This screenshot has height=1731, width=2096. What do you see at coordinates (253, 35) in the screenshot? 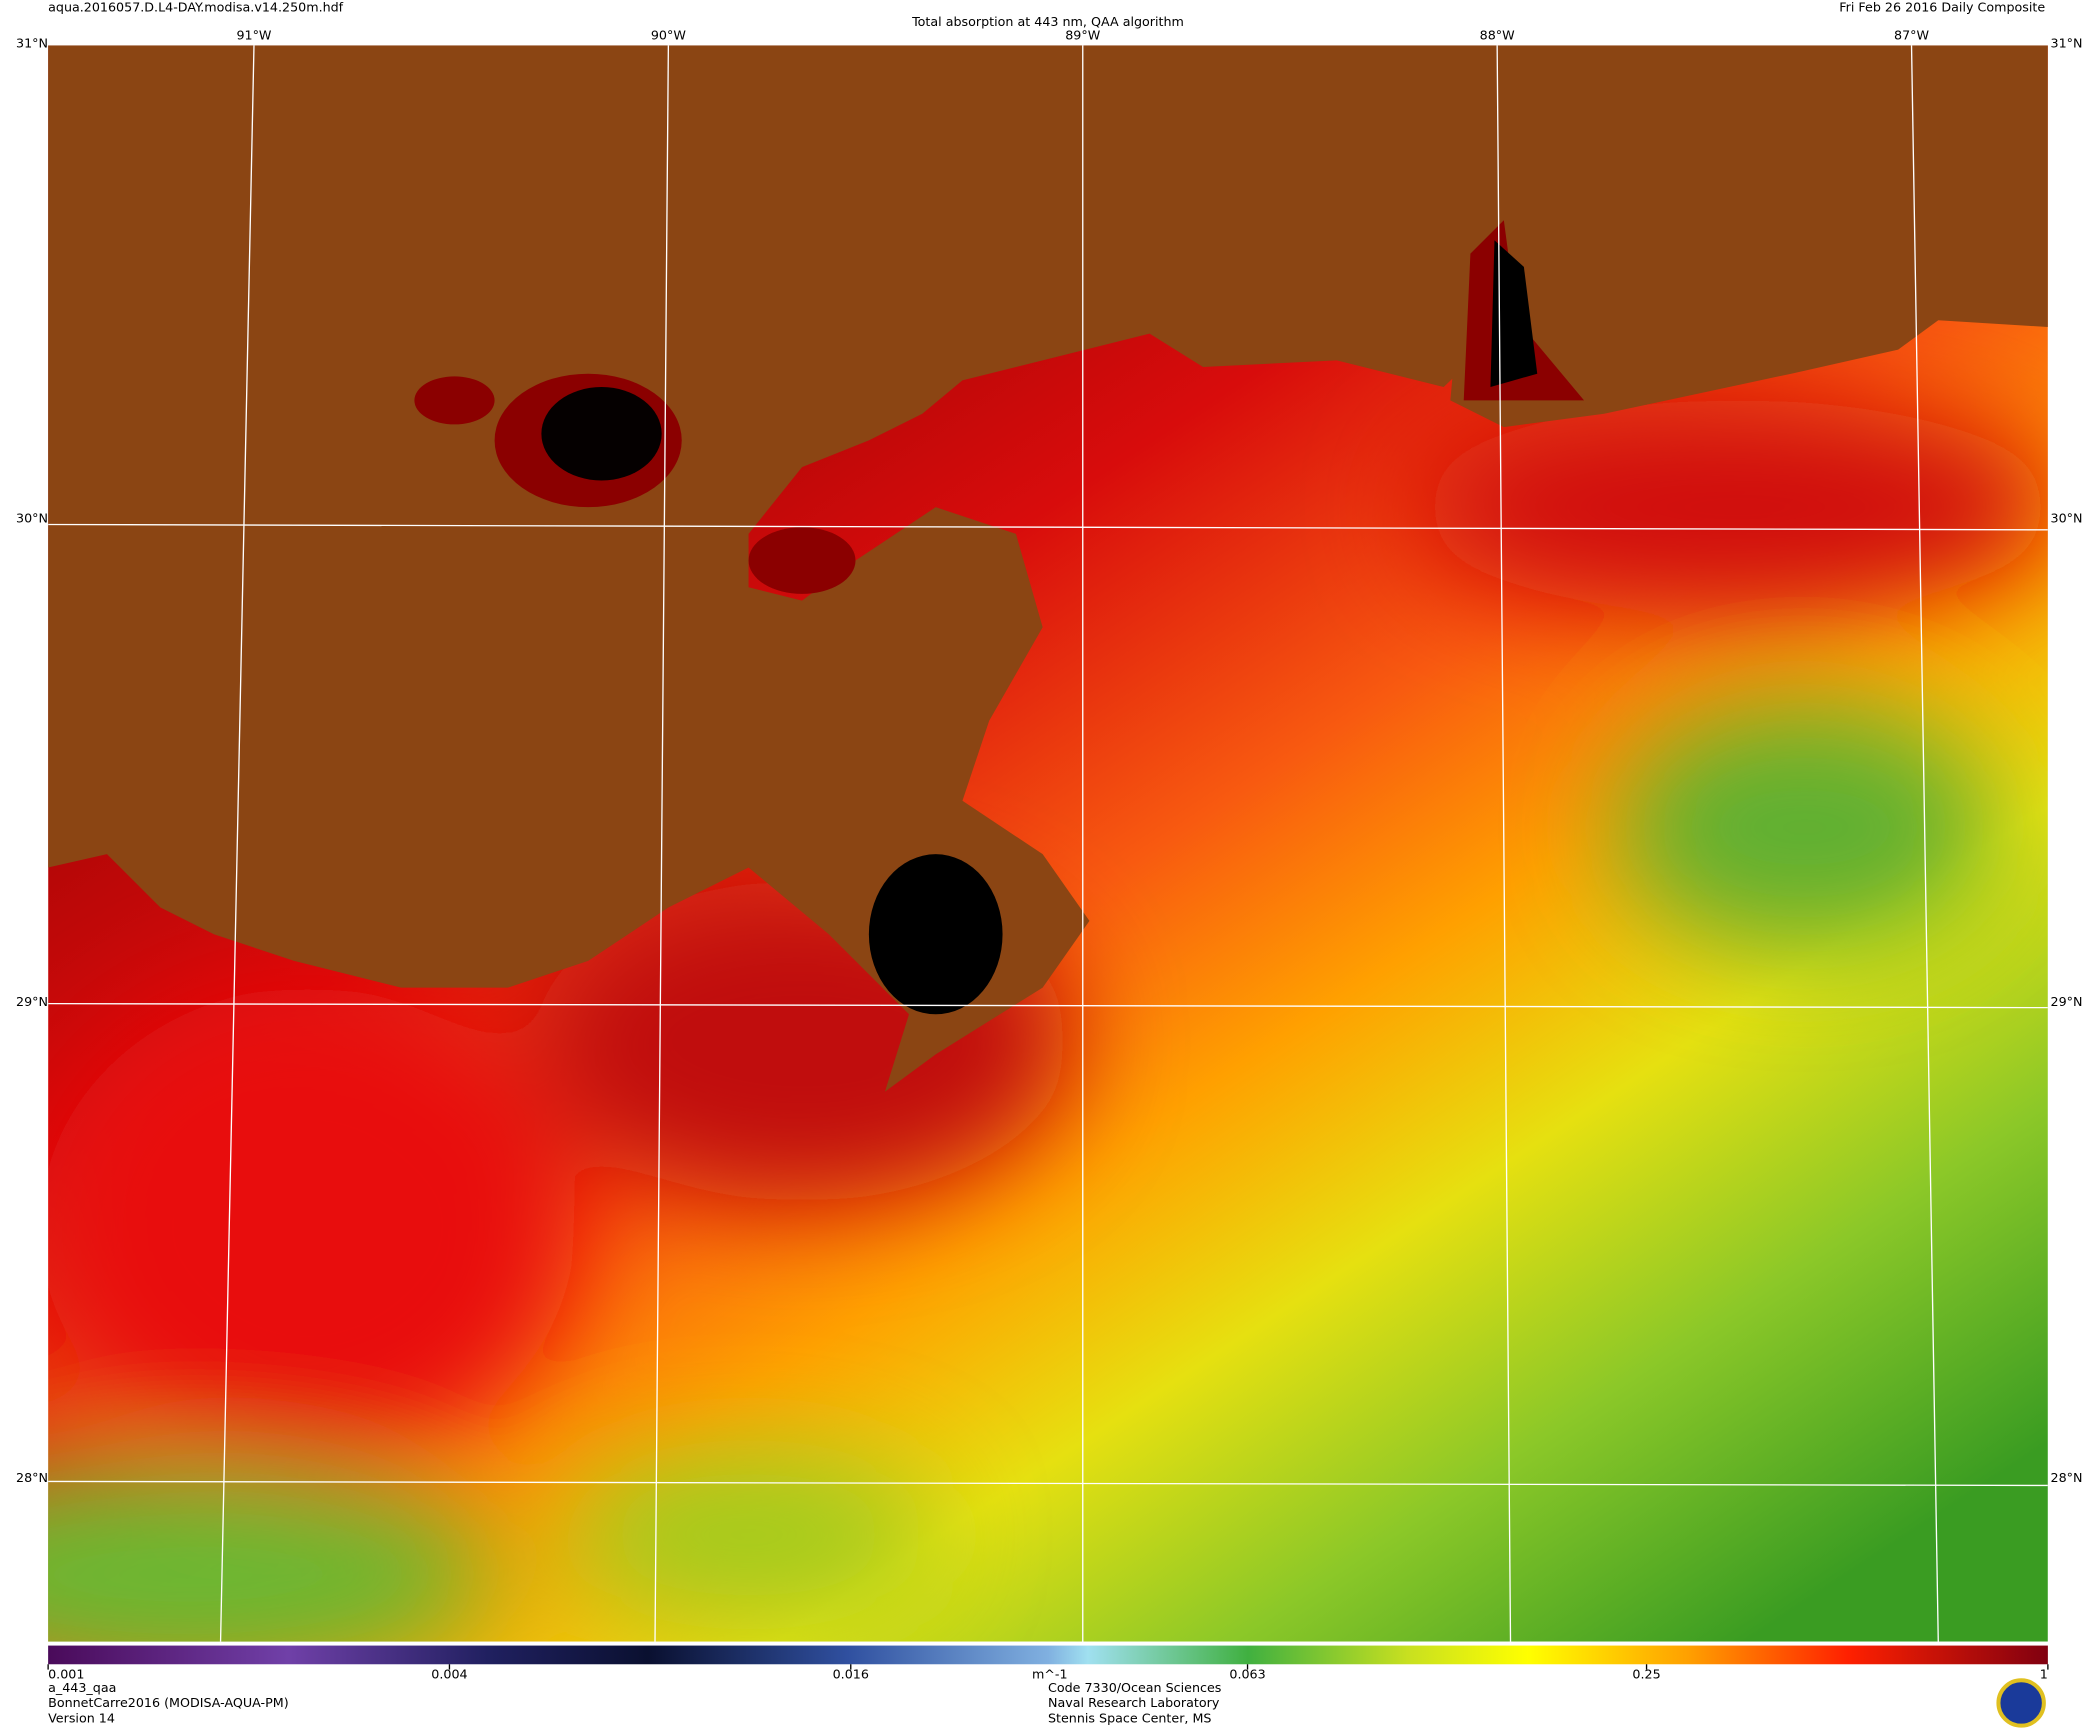
I see `lon-label: 91°W` at bounding box center [253, 35].